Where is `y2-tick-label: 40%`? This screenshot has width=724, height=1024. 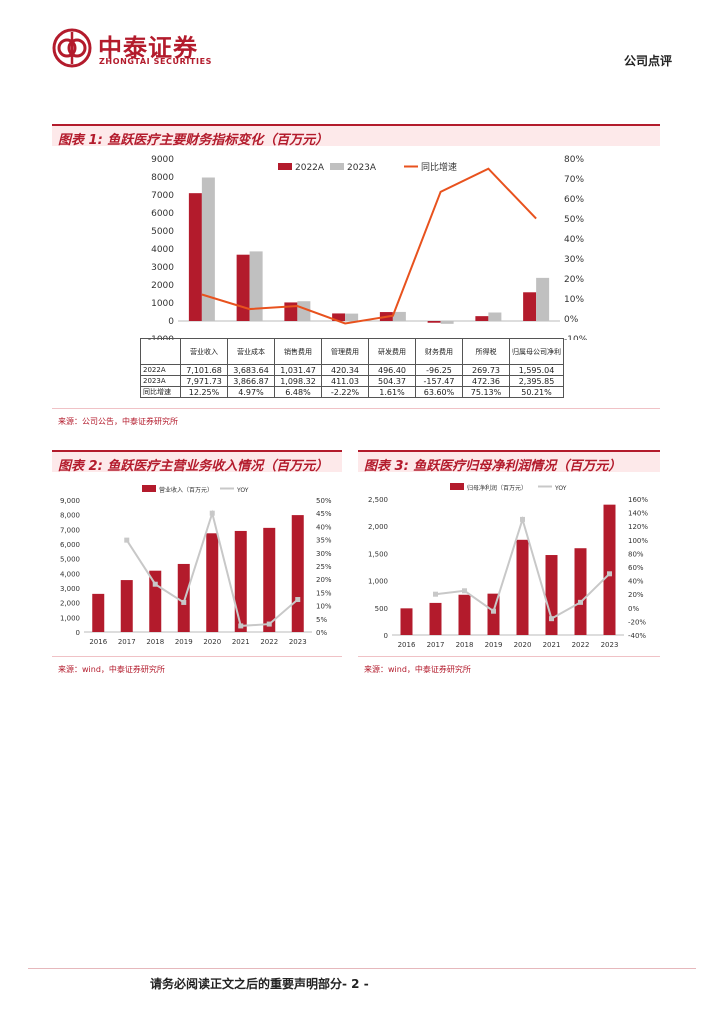
y2-tick-label: 40% is located at coordinates (636, 582).